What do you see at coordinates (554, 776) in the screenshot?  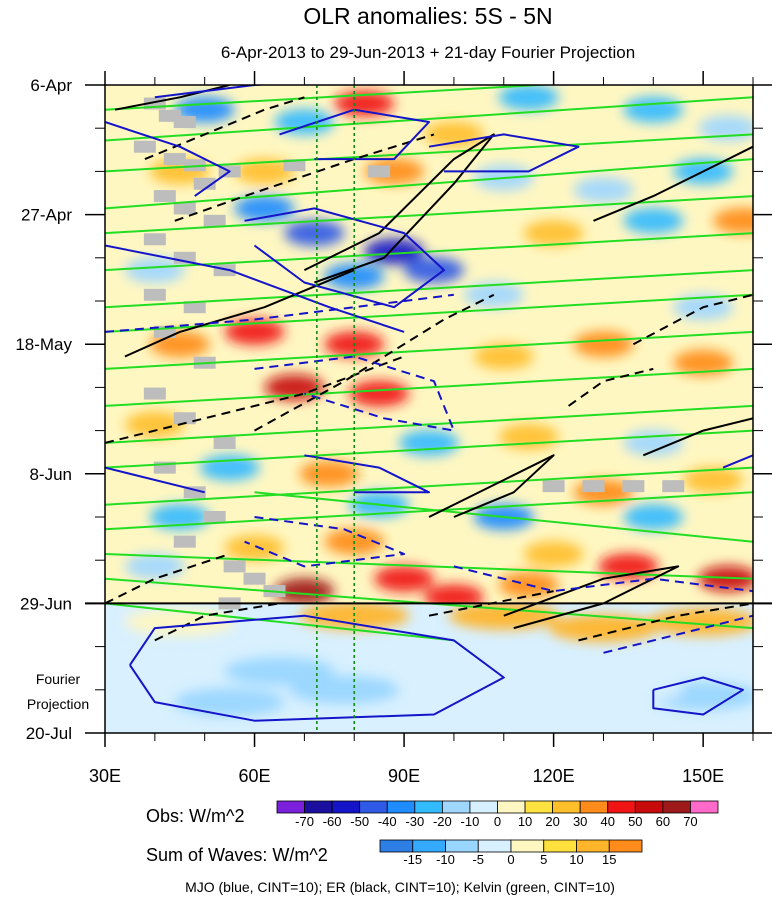 I see `x-tick-label: 120E` at bounding box center [554, 776].